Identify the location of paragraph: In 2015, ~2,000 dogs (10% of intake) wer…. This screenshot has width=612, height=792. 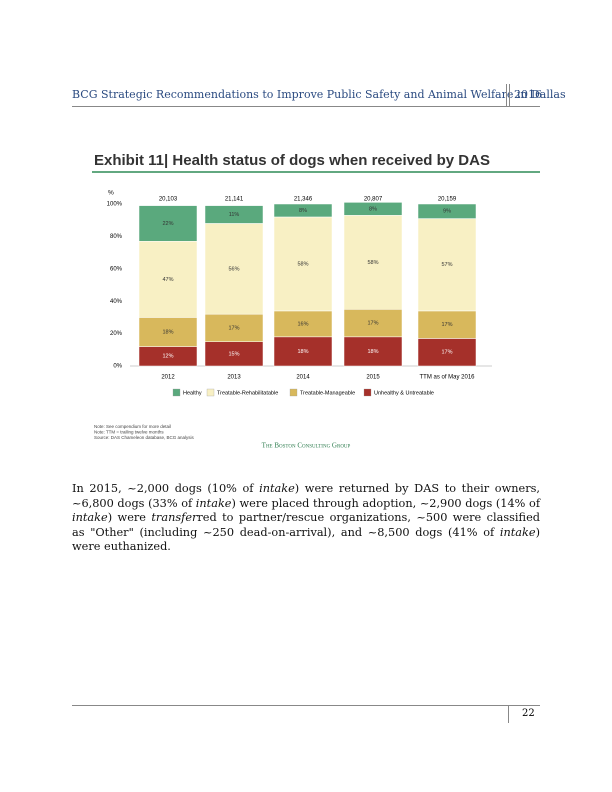
(306, 518).